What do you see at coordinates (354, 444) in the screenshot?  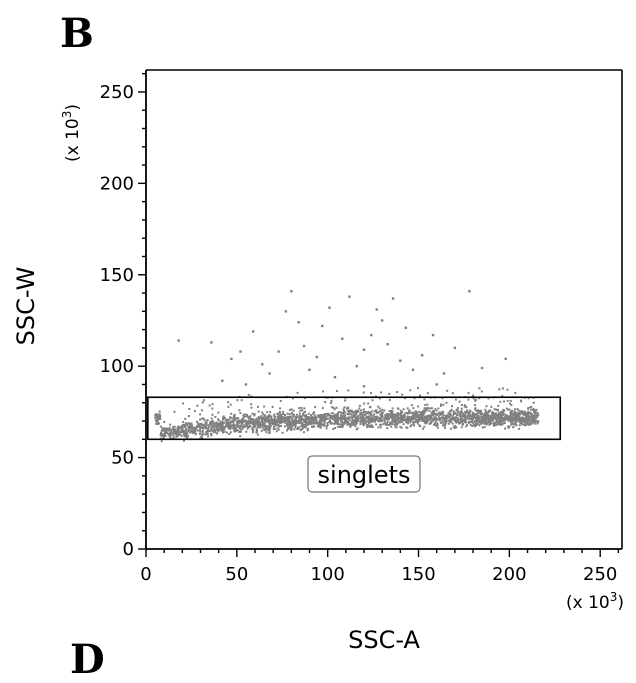 I see `singlets-gate: singlets` at bounding box center [354, 444].